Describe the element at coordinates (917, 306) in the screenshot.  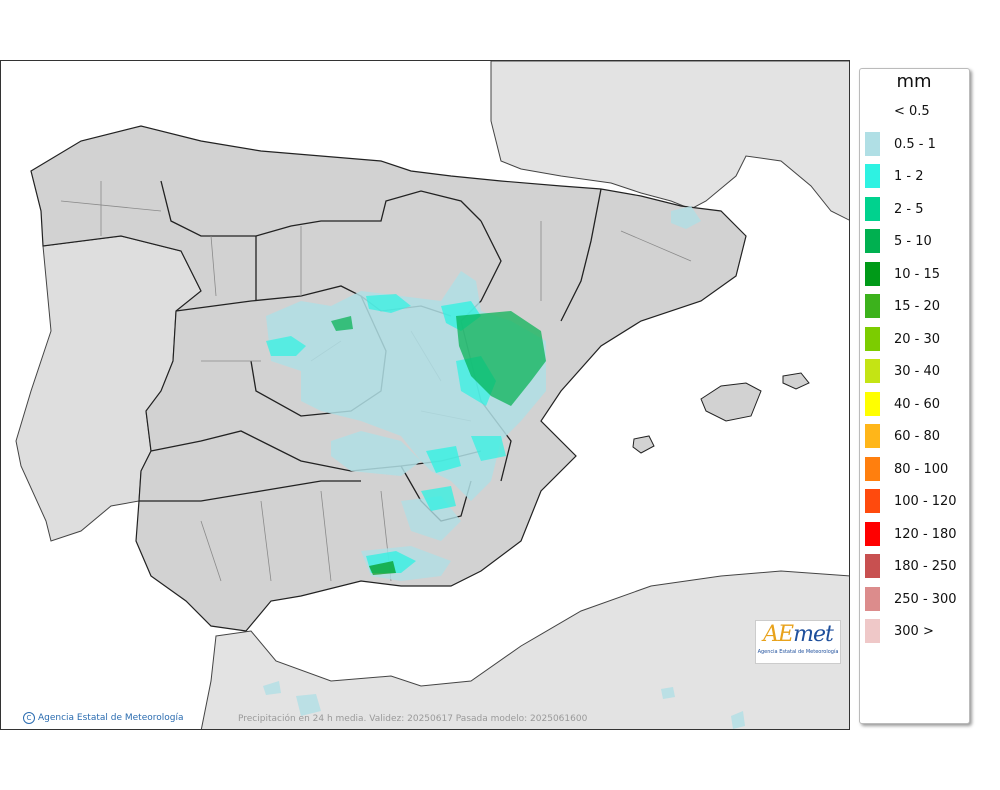
I see `legend-label: 15 - 20` at that location.